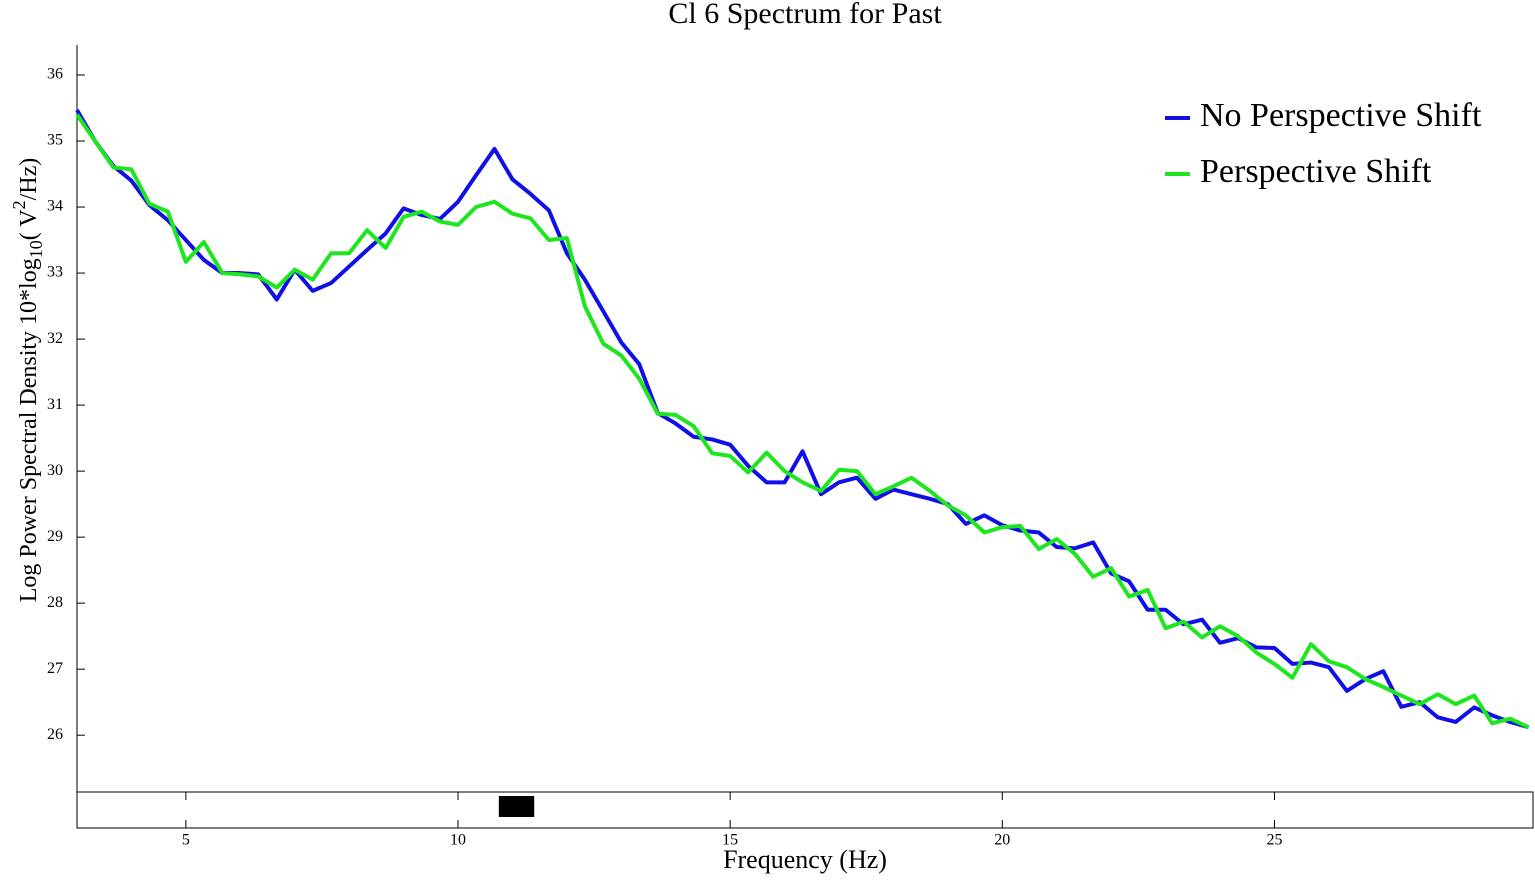 The width and height of the screenshot is (1535, 880). Describe the element at coordinates (458, 840) in the screenshot. I see `x-tick-label: 10` at that location.